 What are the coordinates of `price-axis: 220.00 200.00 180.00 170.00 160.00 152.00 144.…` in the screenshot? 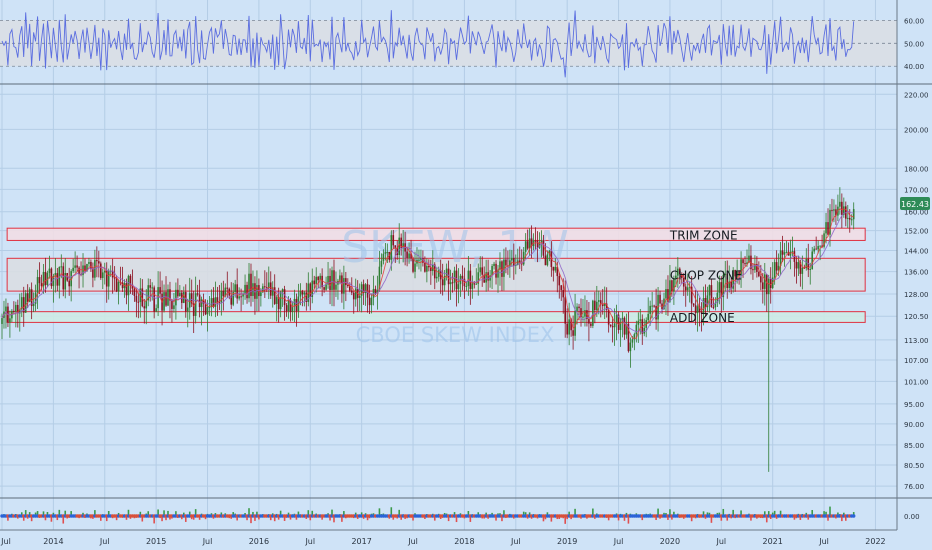 It's located at (916, 269).